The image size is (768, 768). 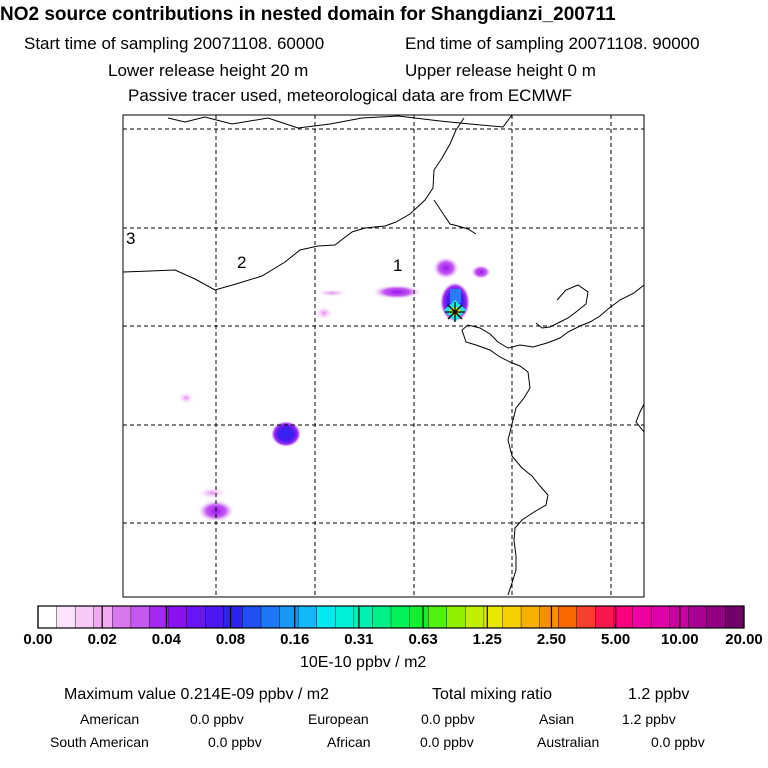 What do you see at coordinates (359, 639) in the screenshot?
I see `colorbar-tick-label: 0.31` at bounding box center [359, 639].